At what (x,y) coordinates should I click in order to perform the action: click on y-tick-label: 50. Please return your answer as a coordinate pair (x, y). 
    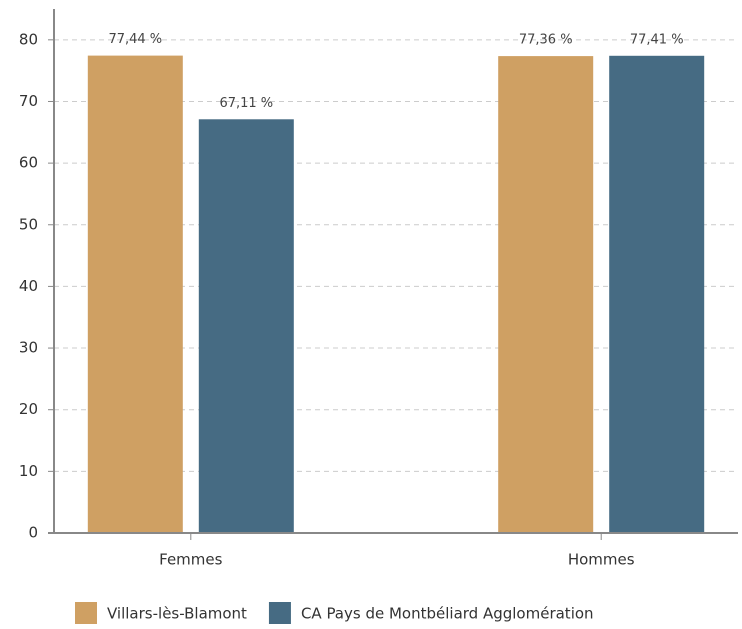
    Looking at the image, I should click on (28, 224).